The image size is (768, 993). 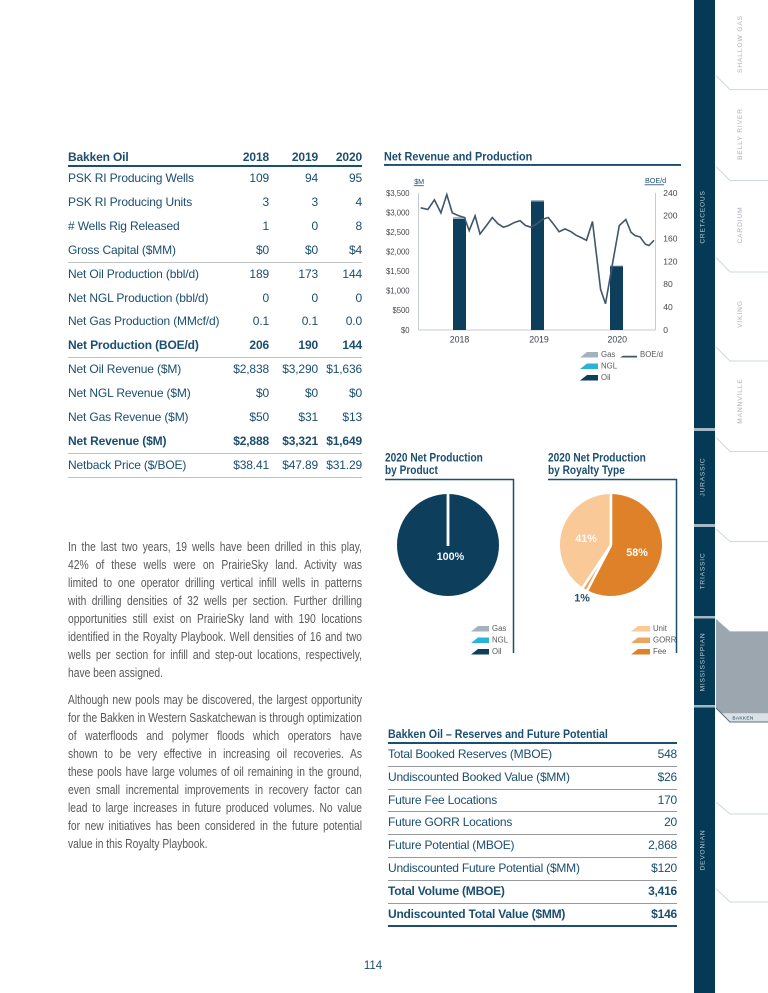 I want to click on svg-text: Fee, so click(x=659, y=651).